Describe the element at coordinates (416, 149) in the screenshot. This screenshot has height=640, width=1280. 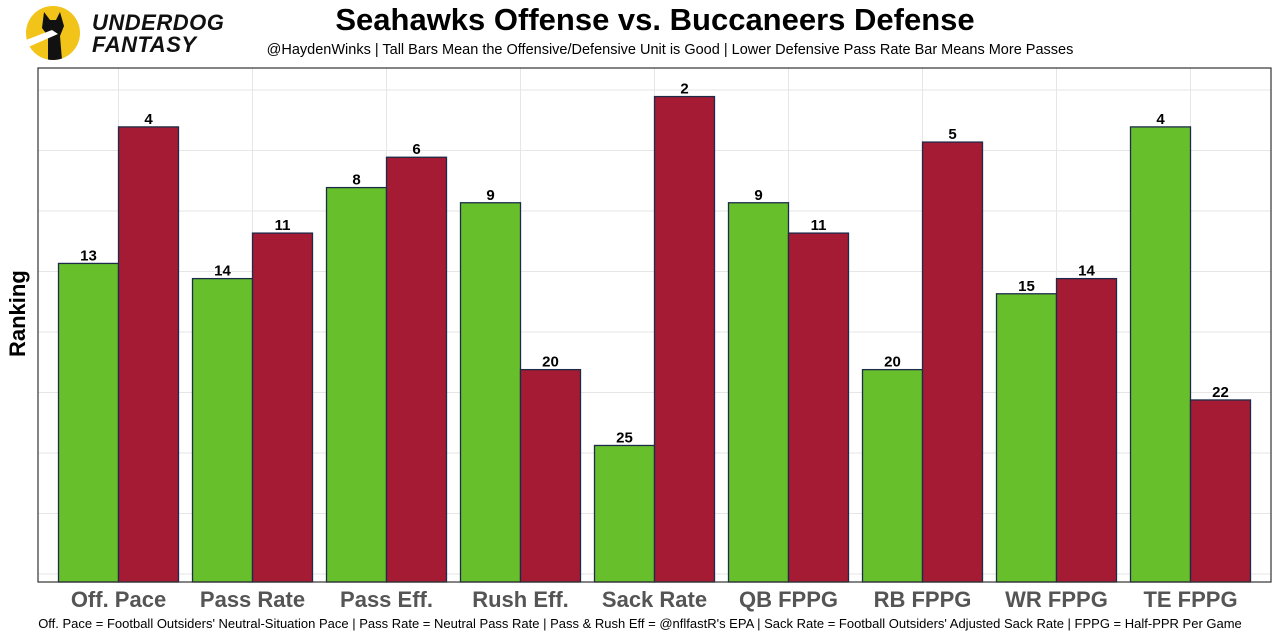
I see `bar-value-label: 6` at that location.